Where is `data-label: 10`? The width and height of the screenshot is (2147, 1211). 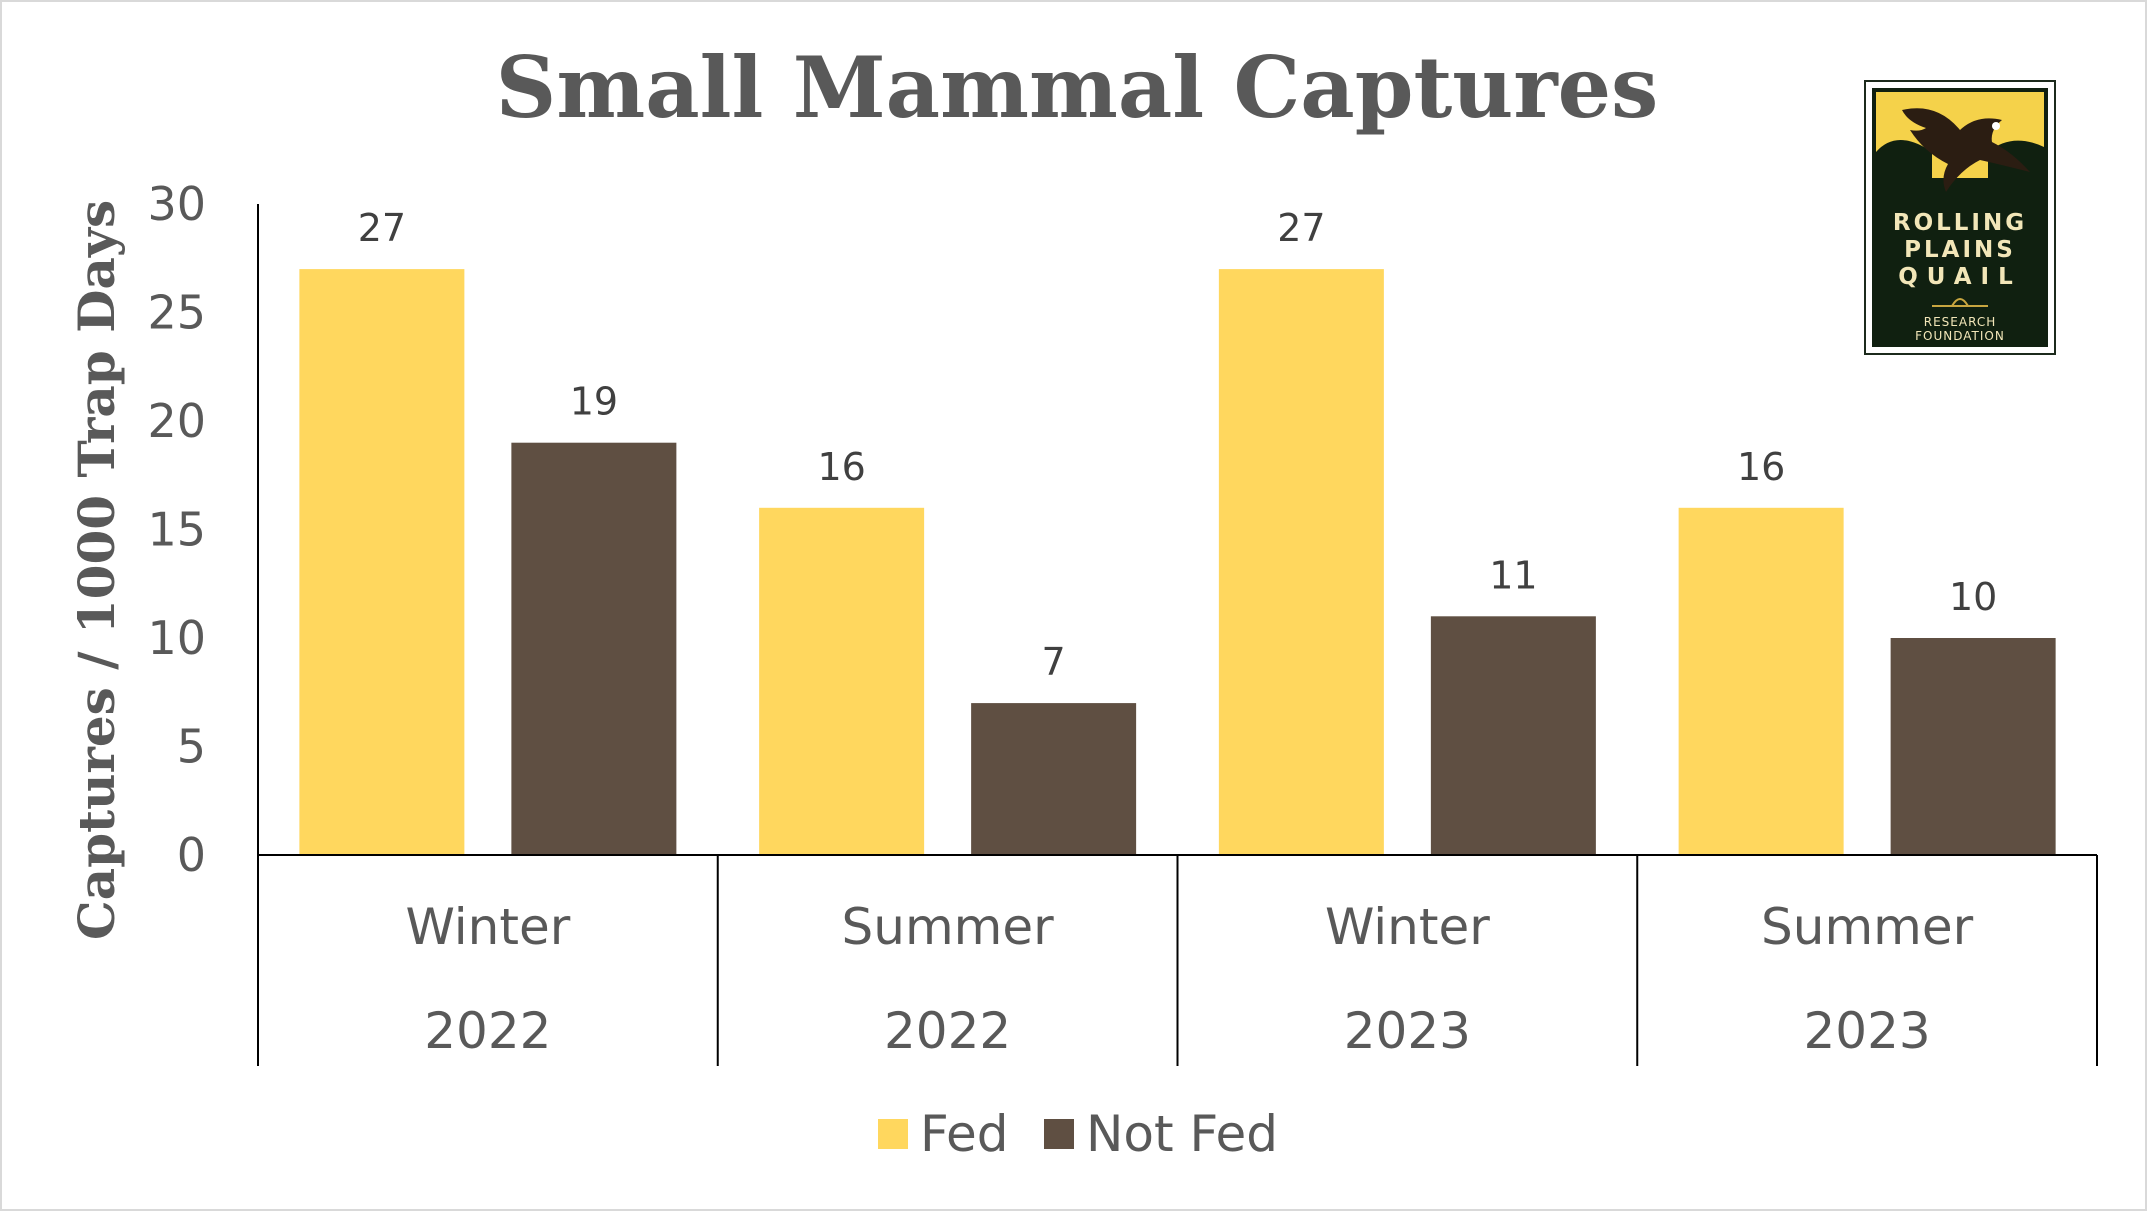
data-label: 10 is located at coordinates (1973, 597).